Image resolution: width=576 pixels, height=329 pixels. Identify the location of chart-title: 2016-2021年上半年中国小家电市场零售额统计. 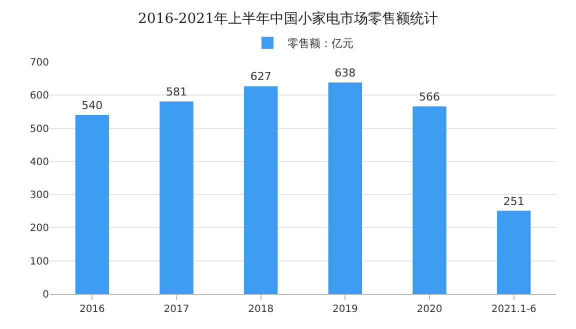
(288, 18).